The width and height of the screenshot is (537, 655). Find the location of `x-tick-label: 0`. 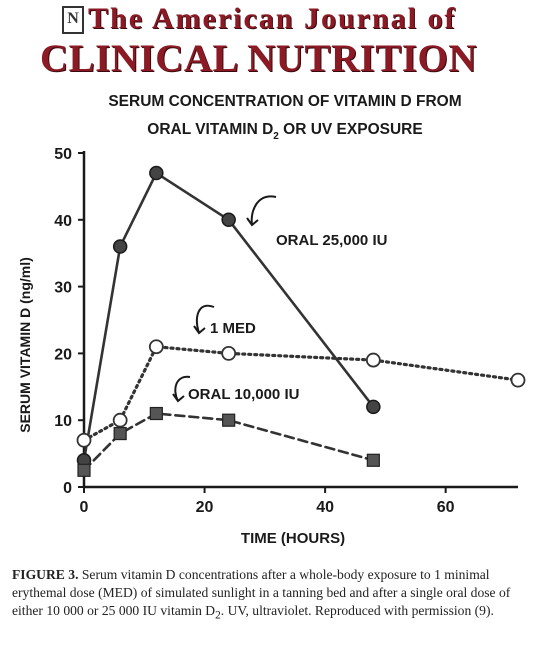

x-tick-label: 0 is located at coordinates (84, 507).